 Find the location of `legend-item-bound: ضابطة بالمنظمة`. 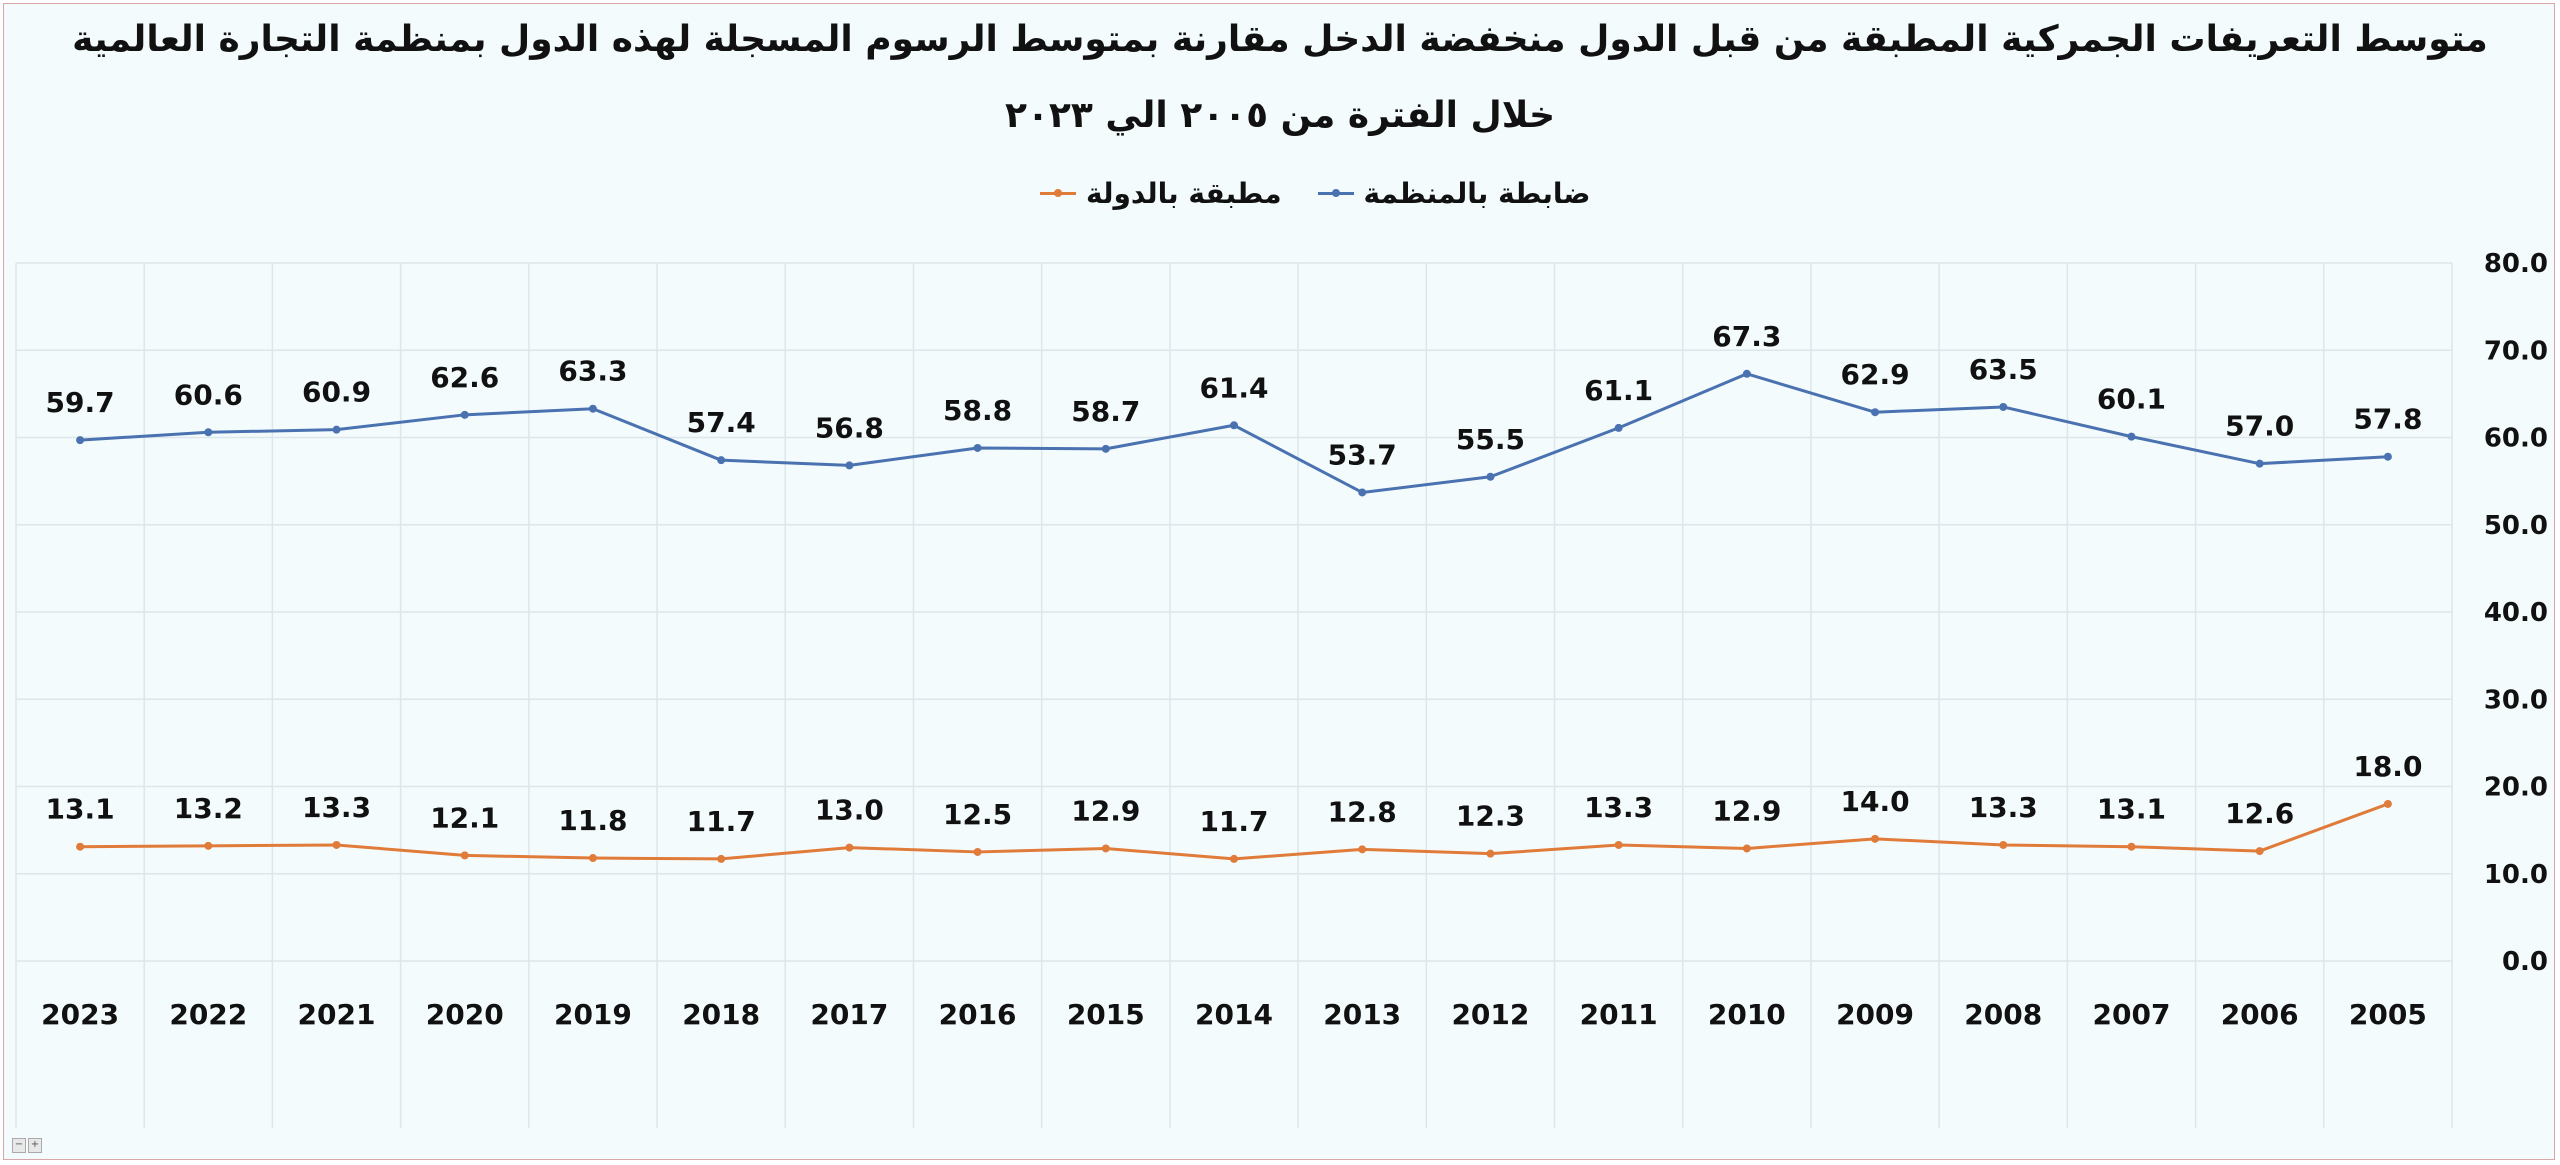

legend-item-bound: ضابطة بالمنظمة is located at coordinates (1453, 193).